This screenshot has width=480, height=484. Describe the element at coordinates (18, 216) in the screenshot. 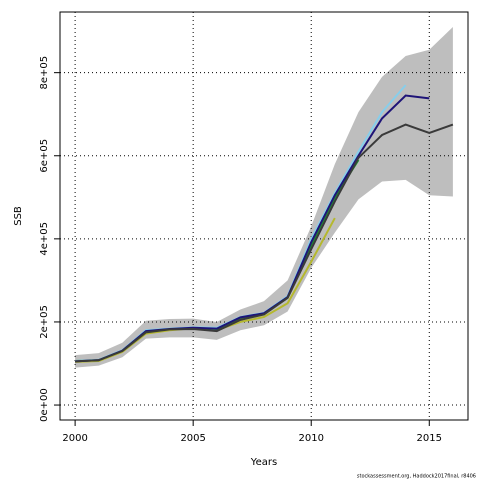

I see `y-axis-label: SSB` at that location.